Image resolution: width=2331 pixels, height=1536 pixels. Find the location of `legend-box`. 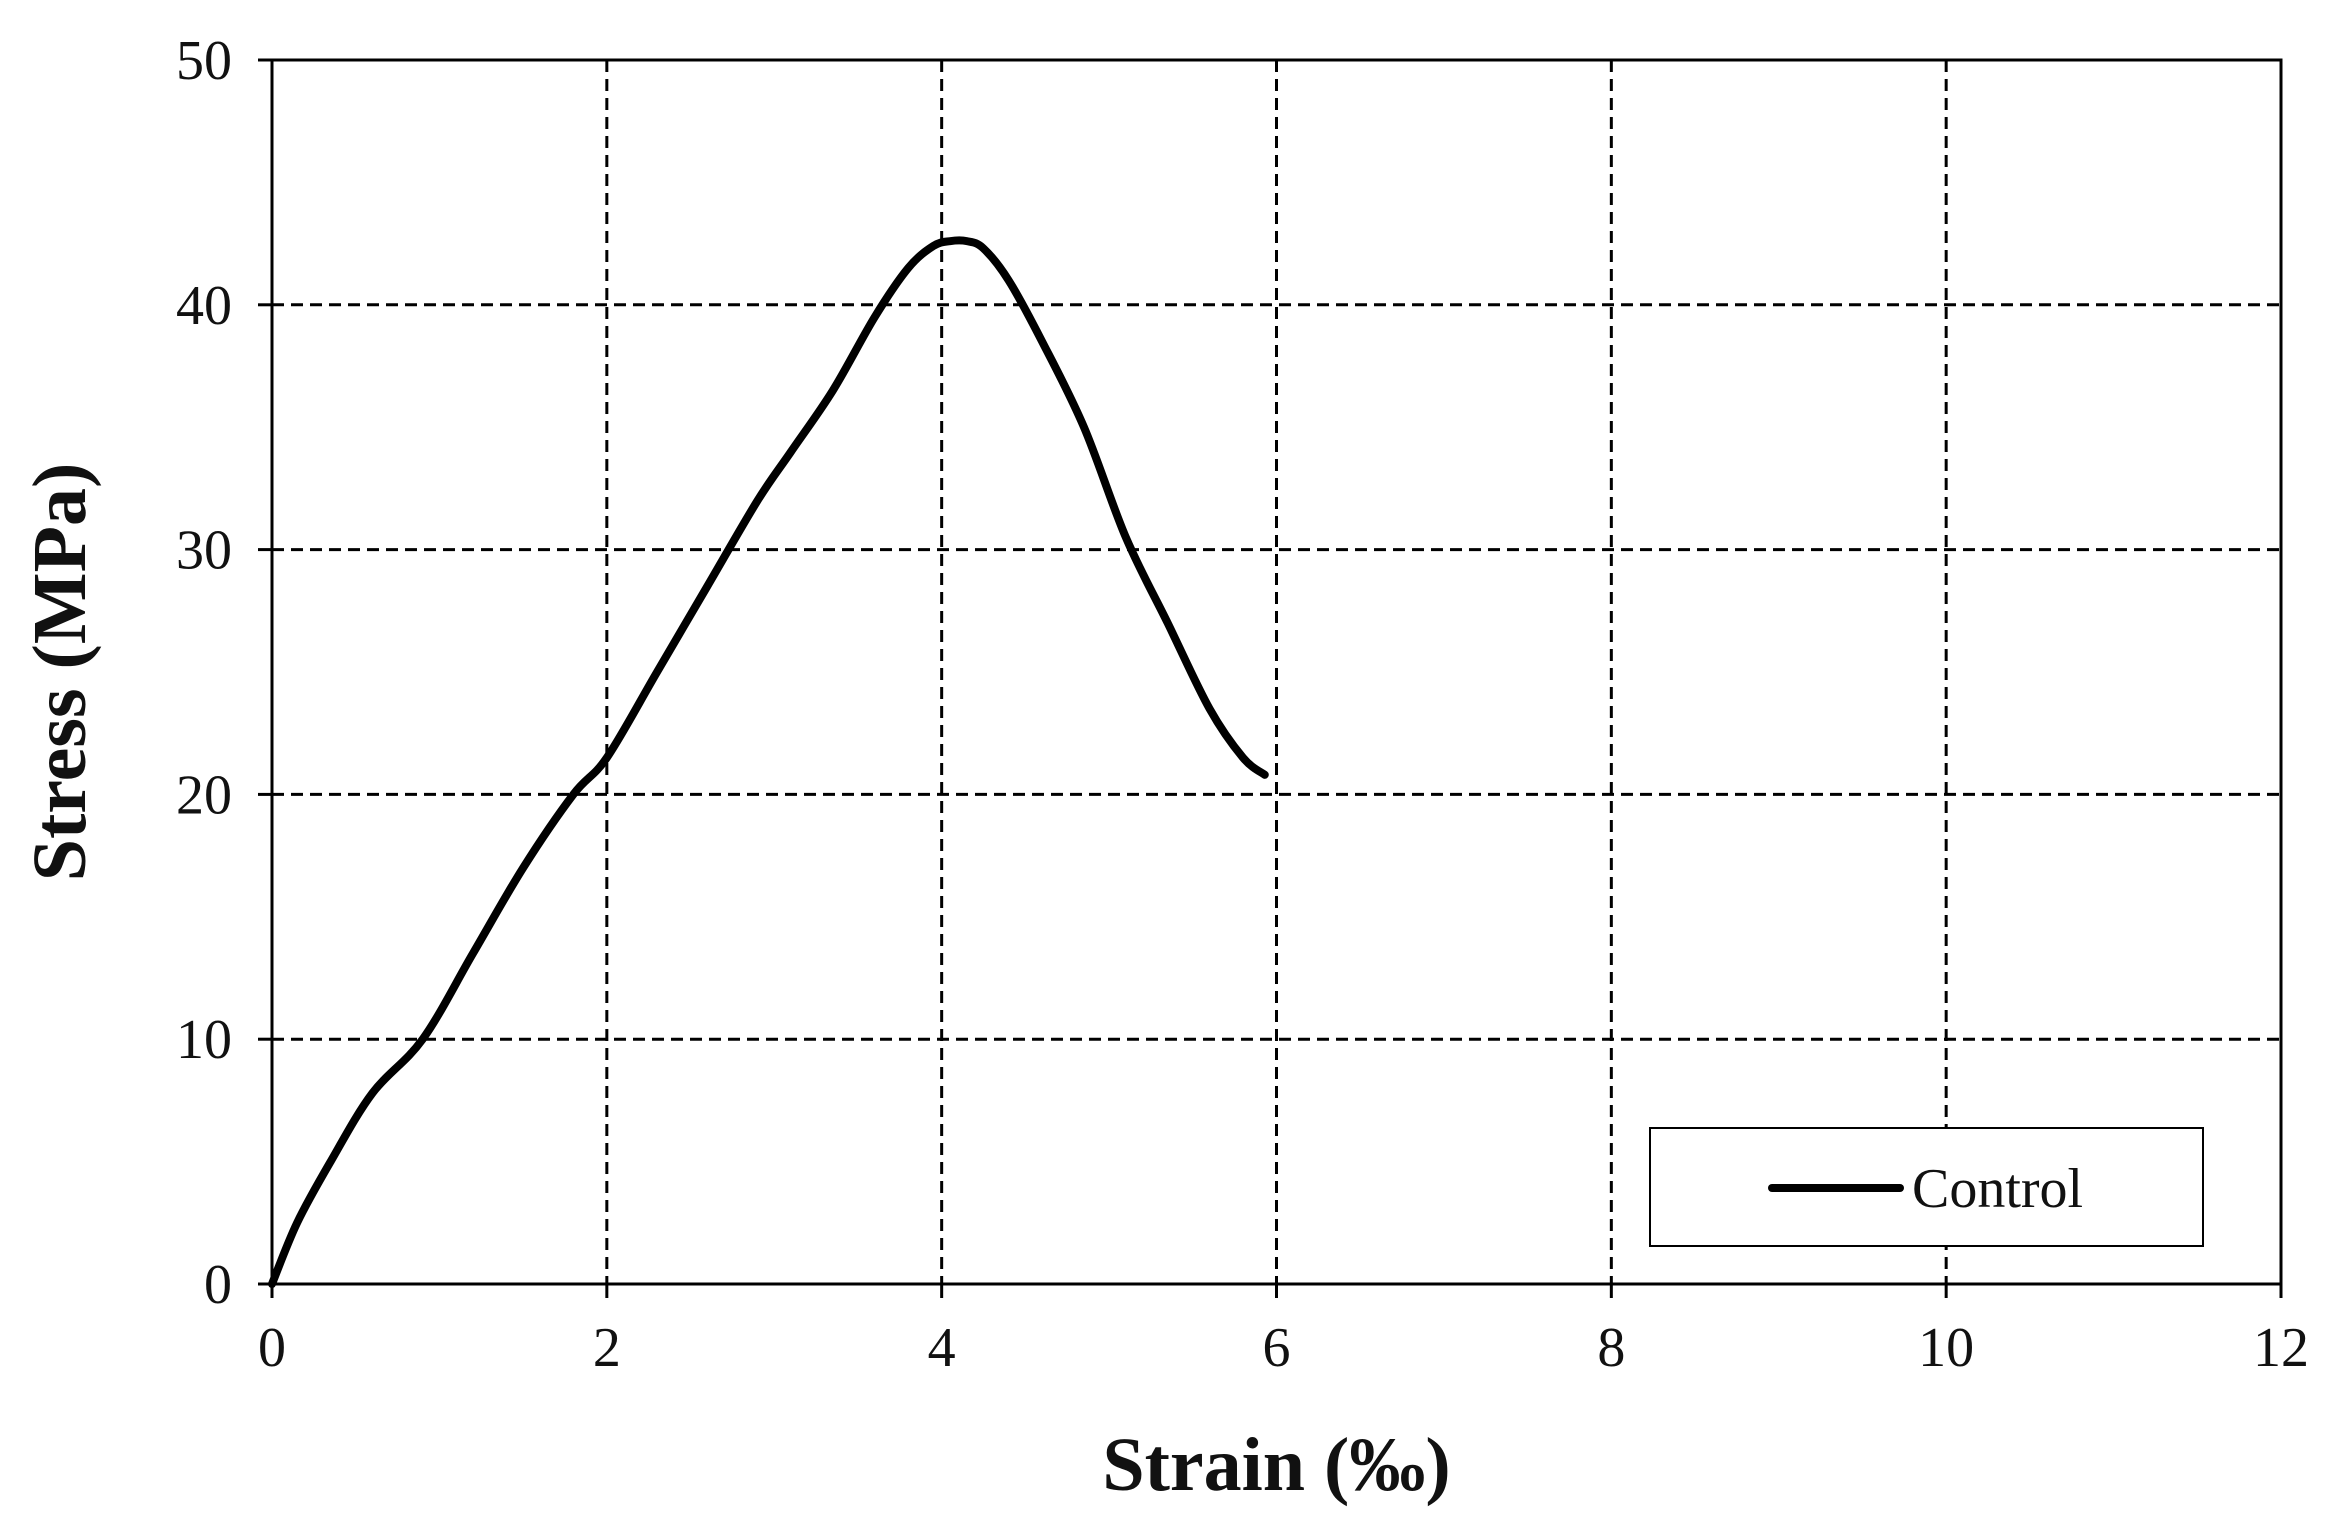

legend-box is located at coordinates (1926, 1187).